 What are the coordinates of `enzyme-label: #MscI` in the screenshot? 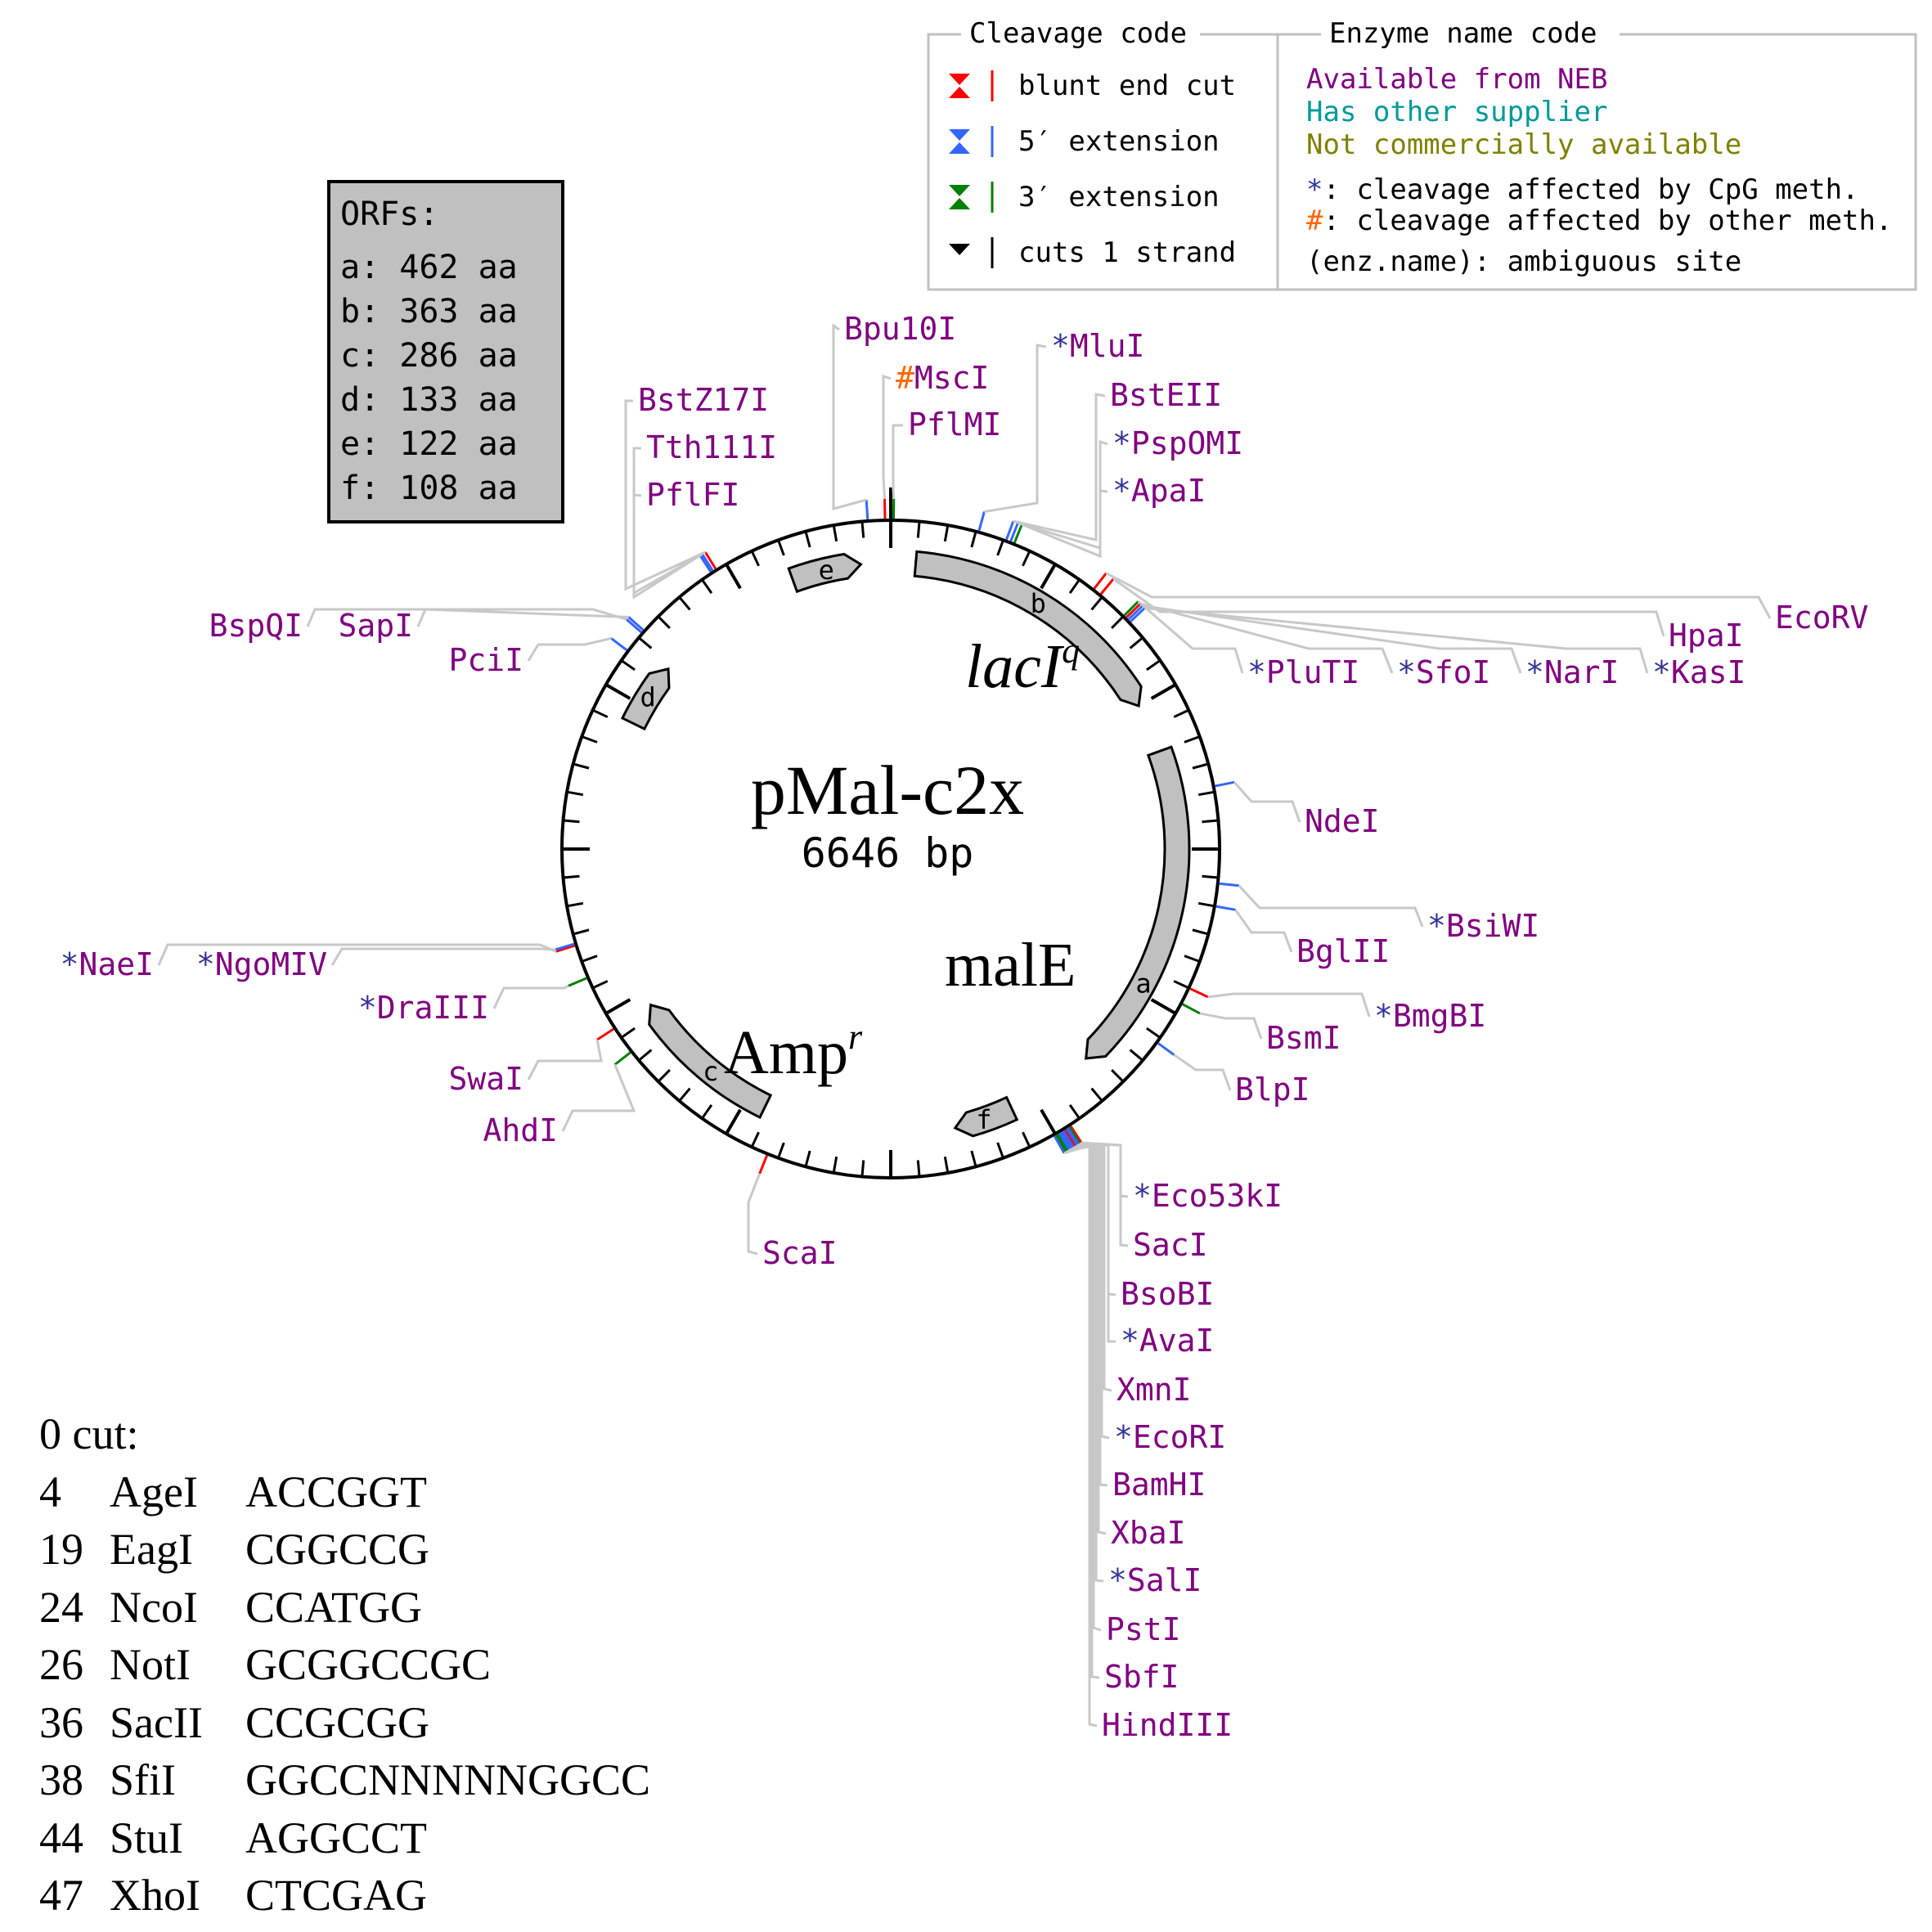 It's located at (943, 378).